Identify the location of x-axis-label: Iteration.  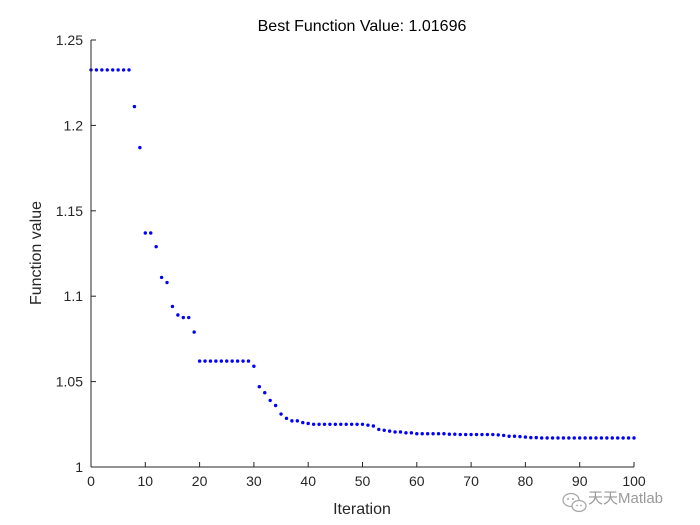
(362, 509).